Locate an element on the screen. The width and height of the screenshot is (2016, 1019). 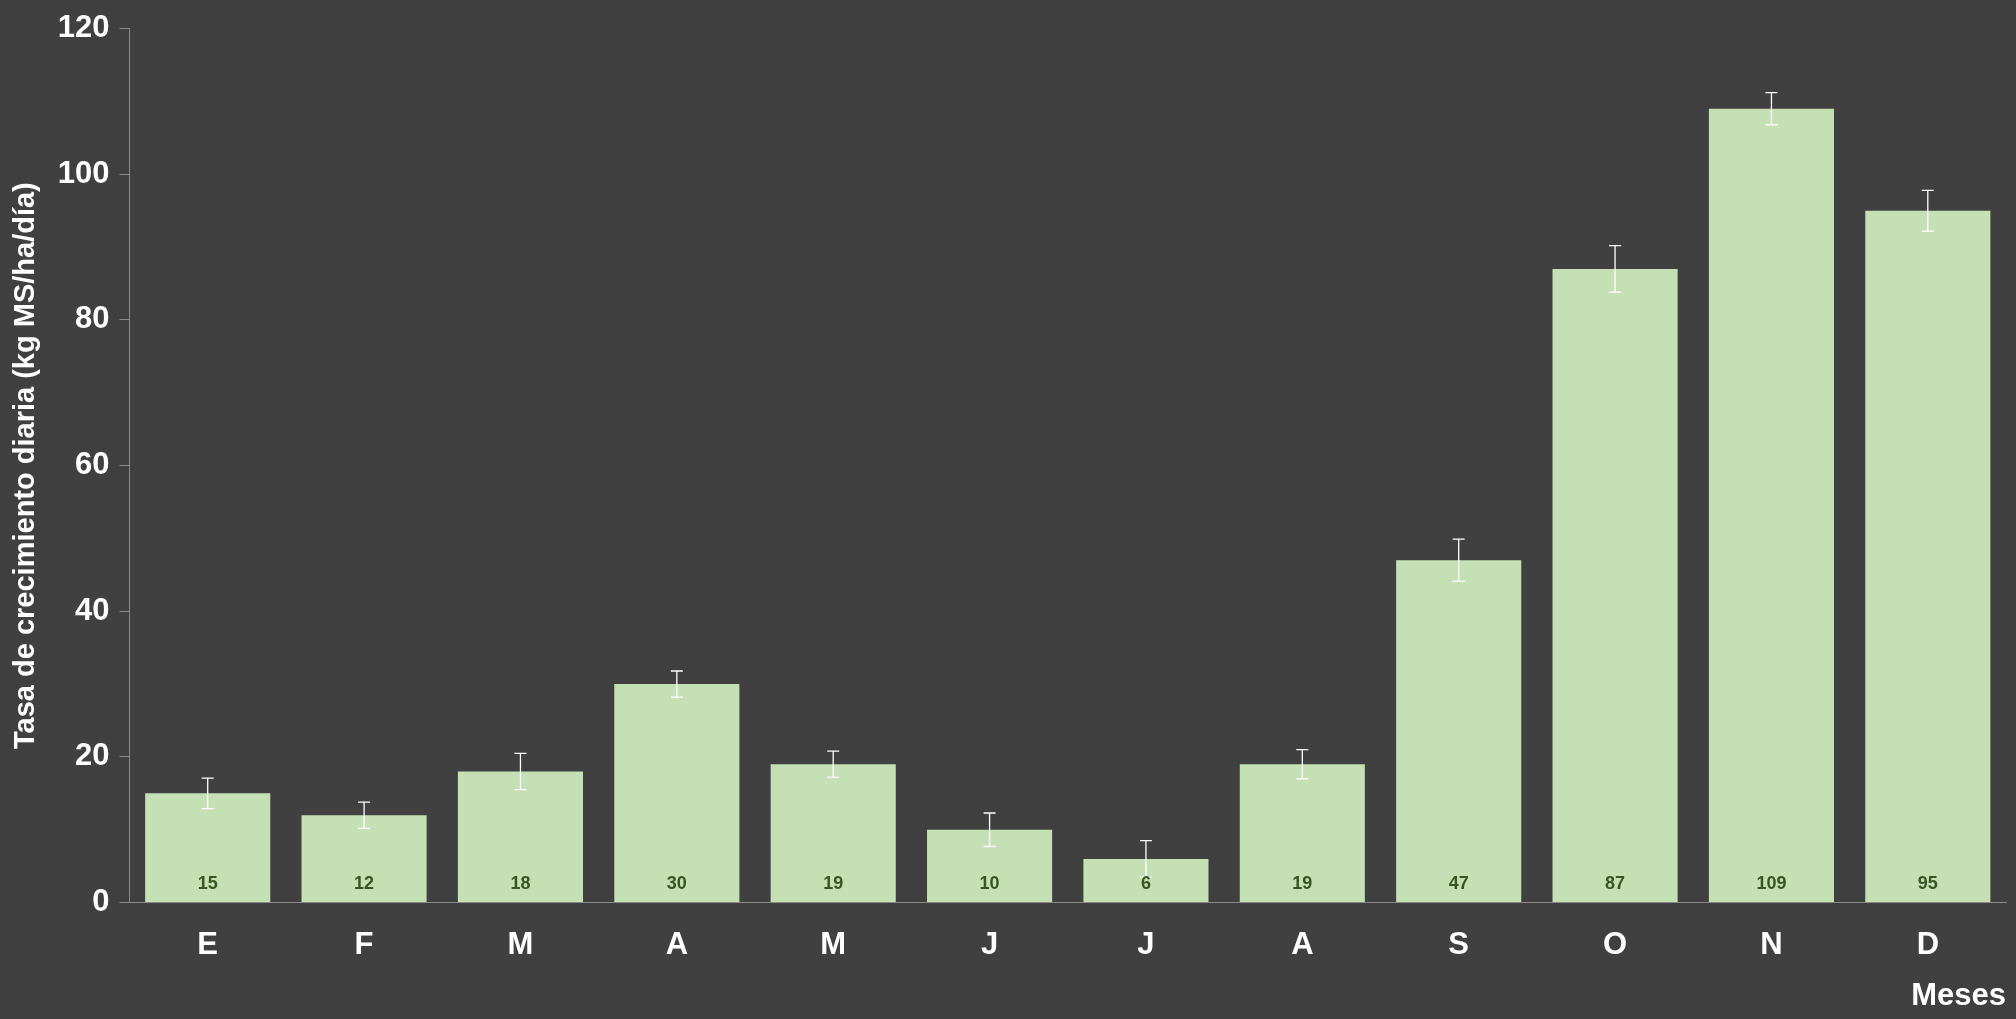
data-label: 12 is located at coordinates (364, 882).